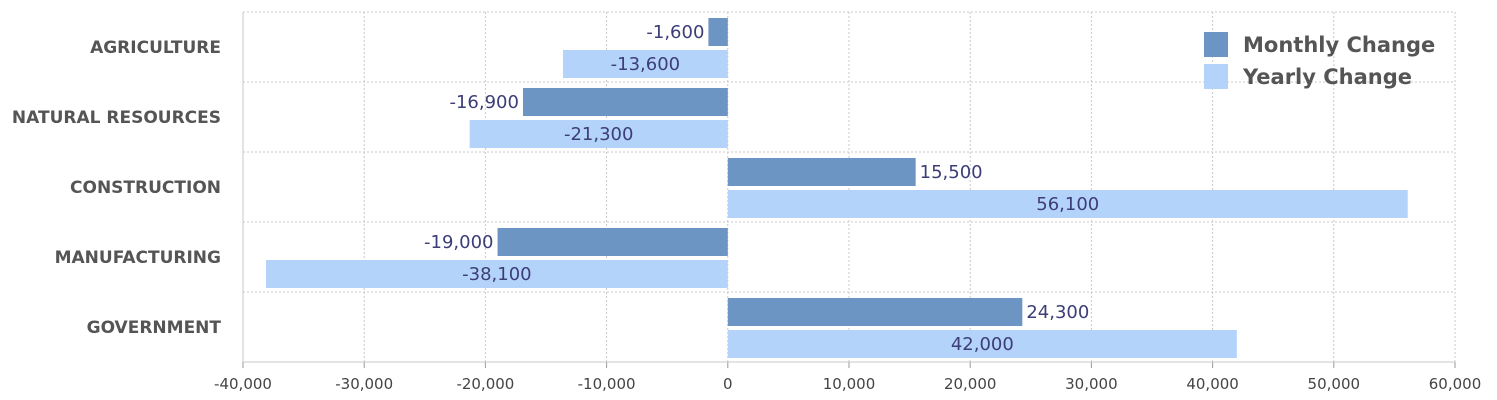 The width and height of the screenshot is (1497, 400). Describe the element at coordinates (607, 384) in the screenshot. I see `x-tick-label: -10,000` at that location.